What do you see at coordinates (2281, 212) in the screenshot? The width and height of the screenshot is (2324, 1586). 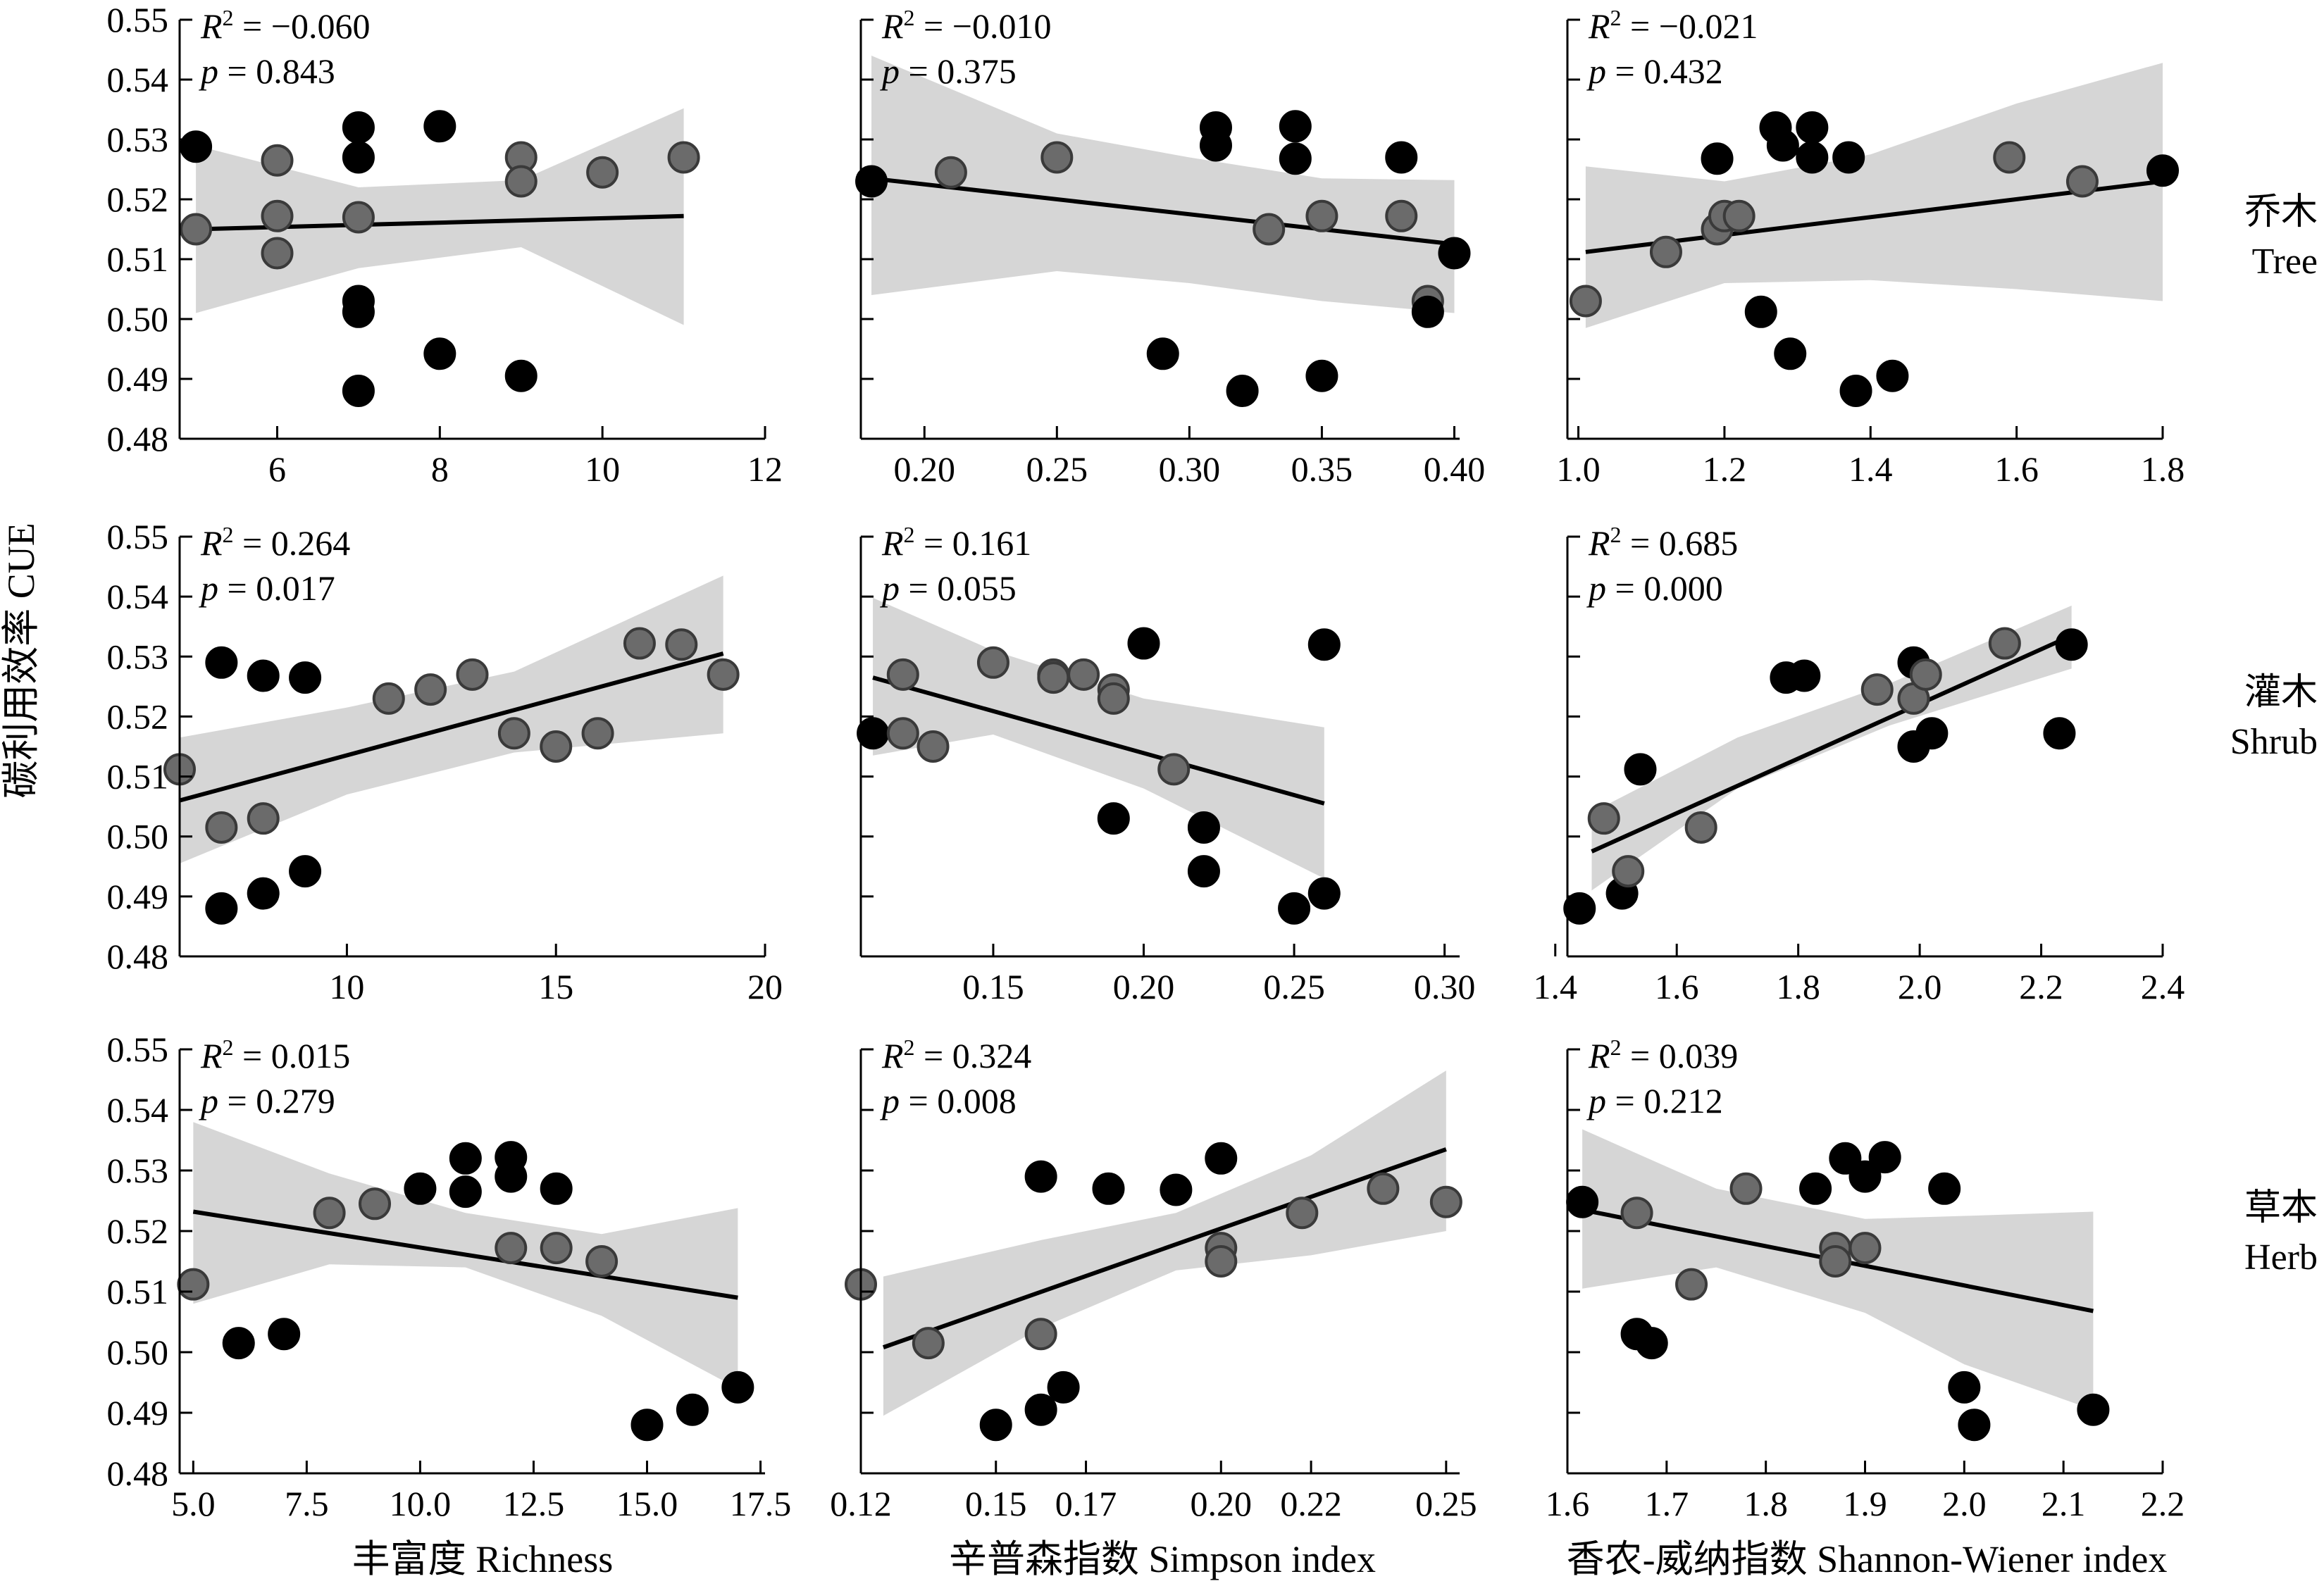 I see `row-label-tree-zh: 乔木` at bounding box center [2281, 212].